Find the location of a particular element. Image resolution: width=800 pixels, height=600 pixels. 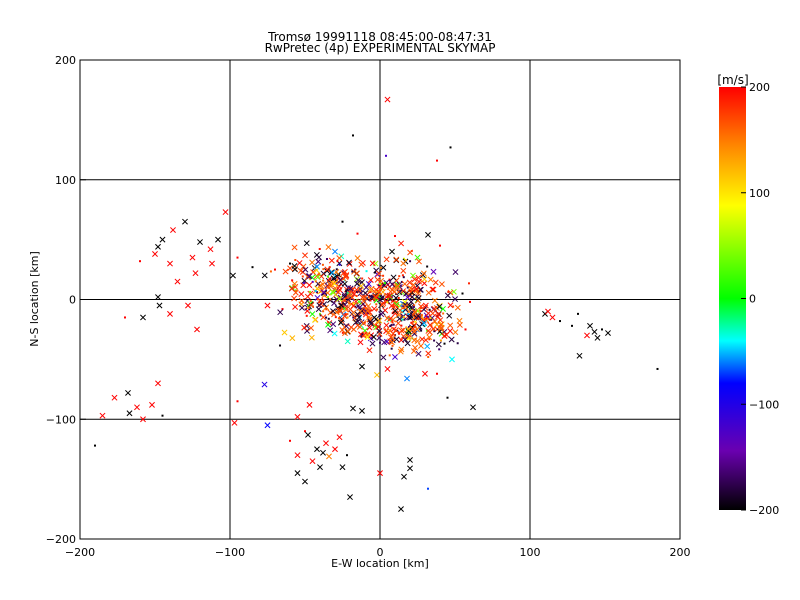

colorbar-tick-label: −200 is located at coordinates (764, 510).